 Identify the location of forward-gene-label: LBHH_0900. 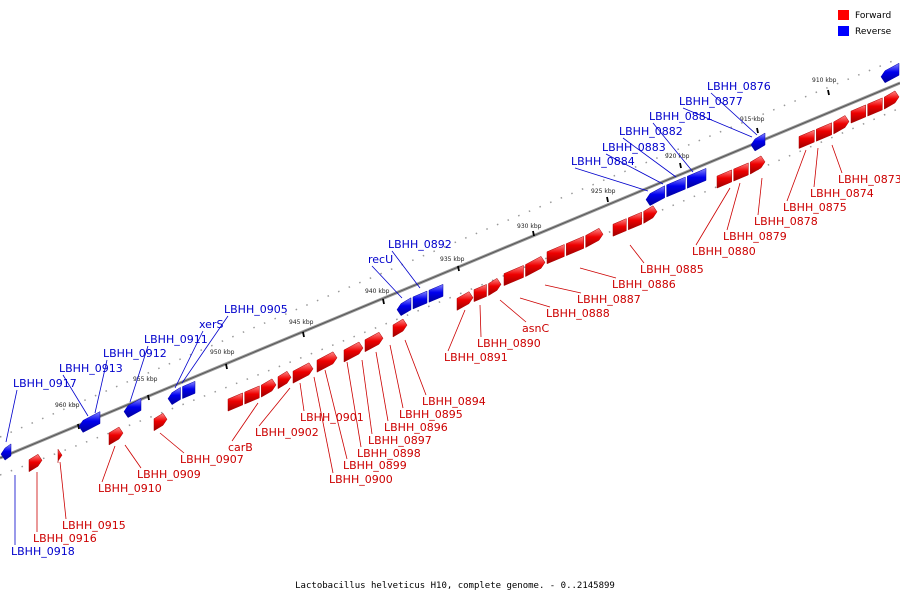
(361, 479).